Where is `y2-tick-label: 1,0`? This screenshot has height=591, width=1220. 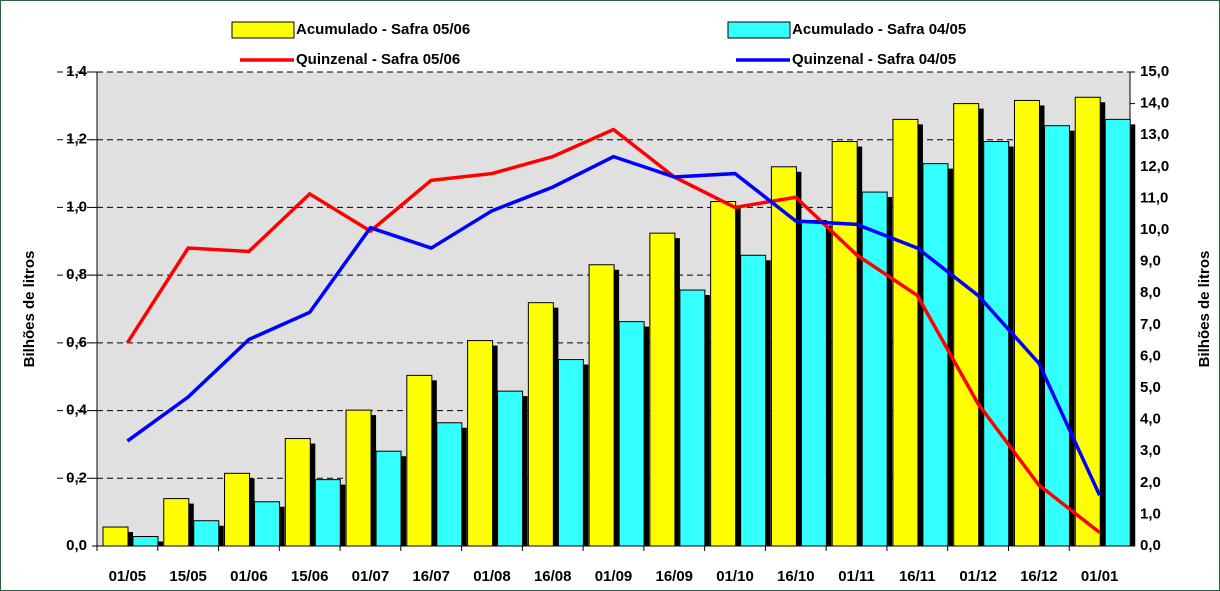
y2-tick-label: 1,0 is located at coordinates (1150, 513).